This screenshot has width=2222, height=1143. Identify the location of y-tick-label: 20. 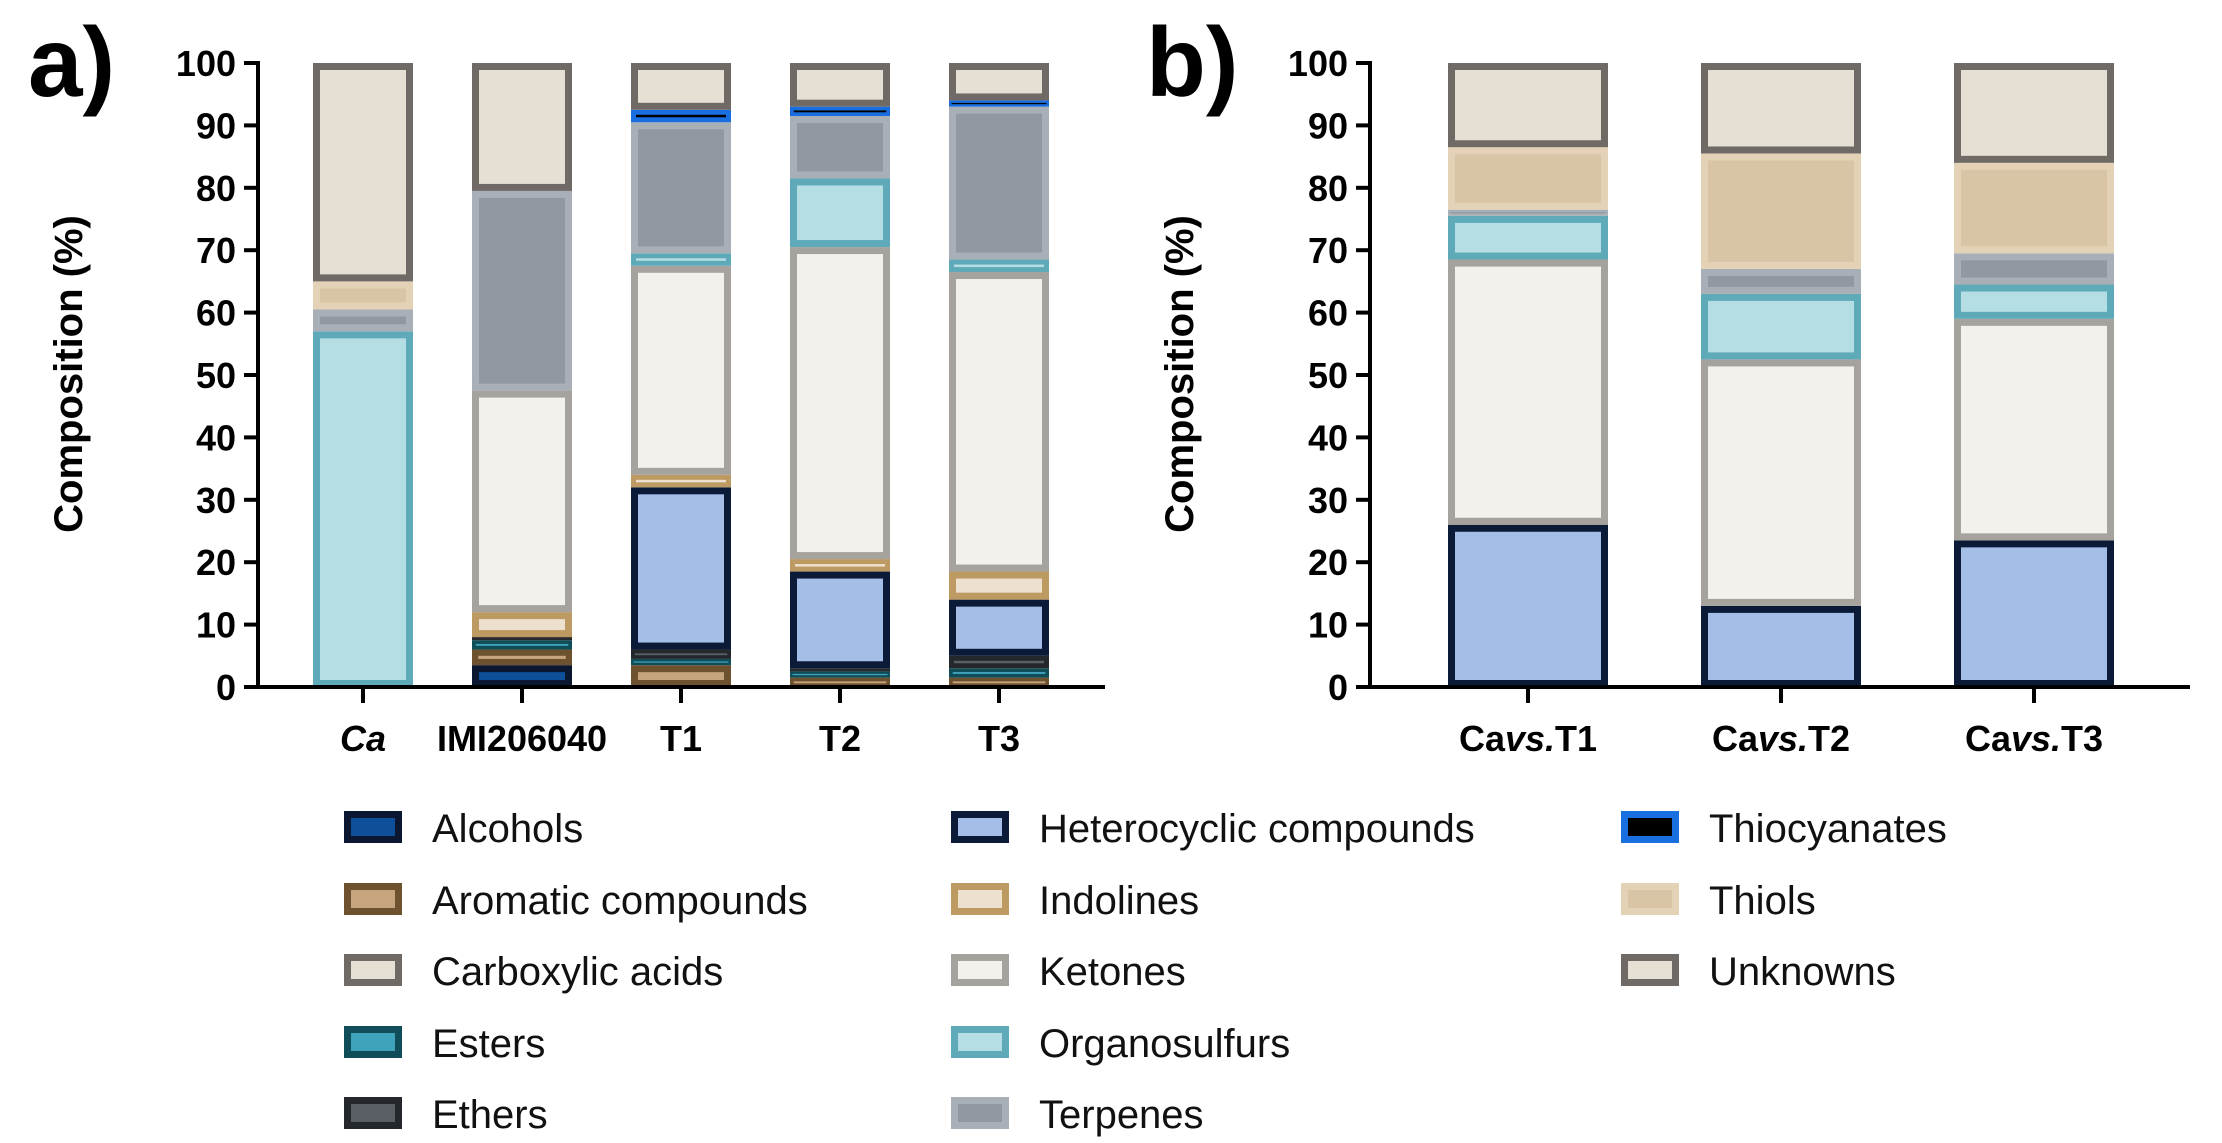
(216, 562).